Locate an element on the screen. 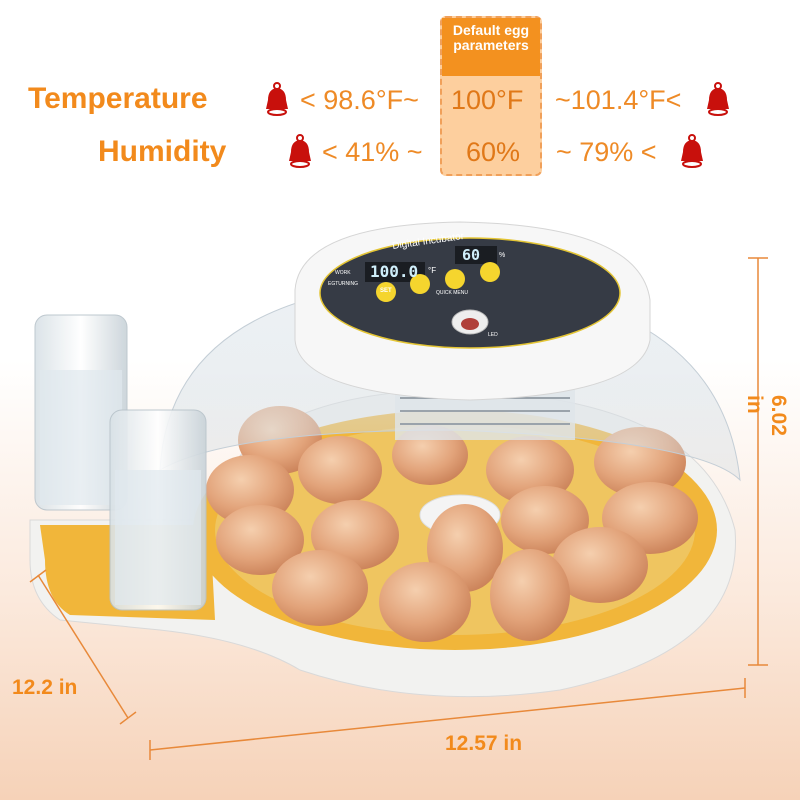  humidity-label: Humidity is located at coordinates (162, 151).